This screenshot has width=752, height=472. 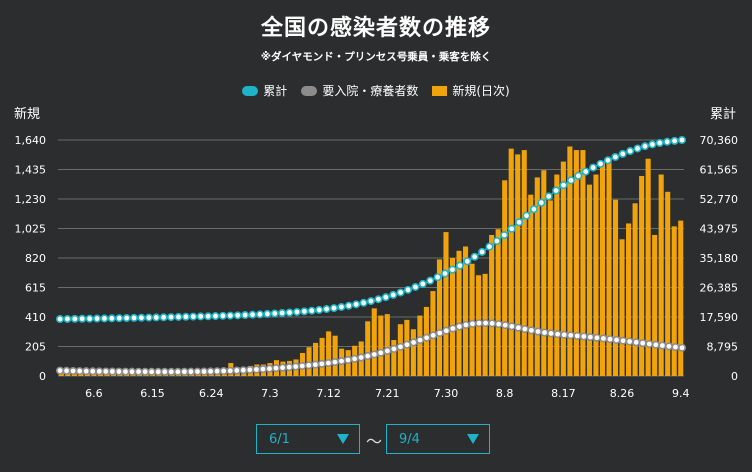 What do you see at coordinates (309, 90) in the screenshot?
I see `legend-swatch-hospitalized` at bounding box center [309, 90].